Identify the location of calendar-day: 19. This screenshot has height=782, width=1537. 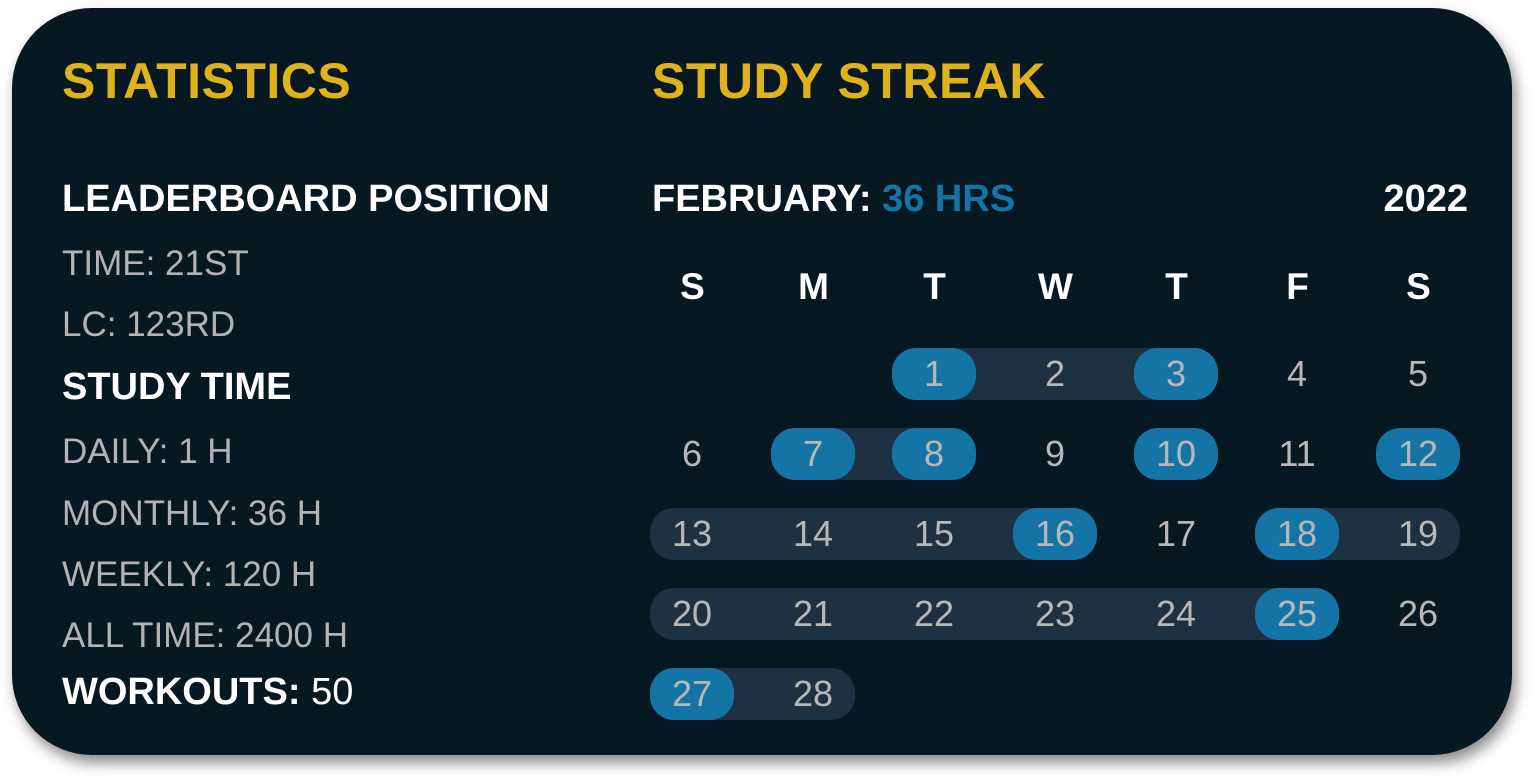
(1418, 533).